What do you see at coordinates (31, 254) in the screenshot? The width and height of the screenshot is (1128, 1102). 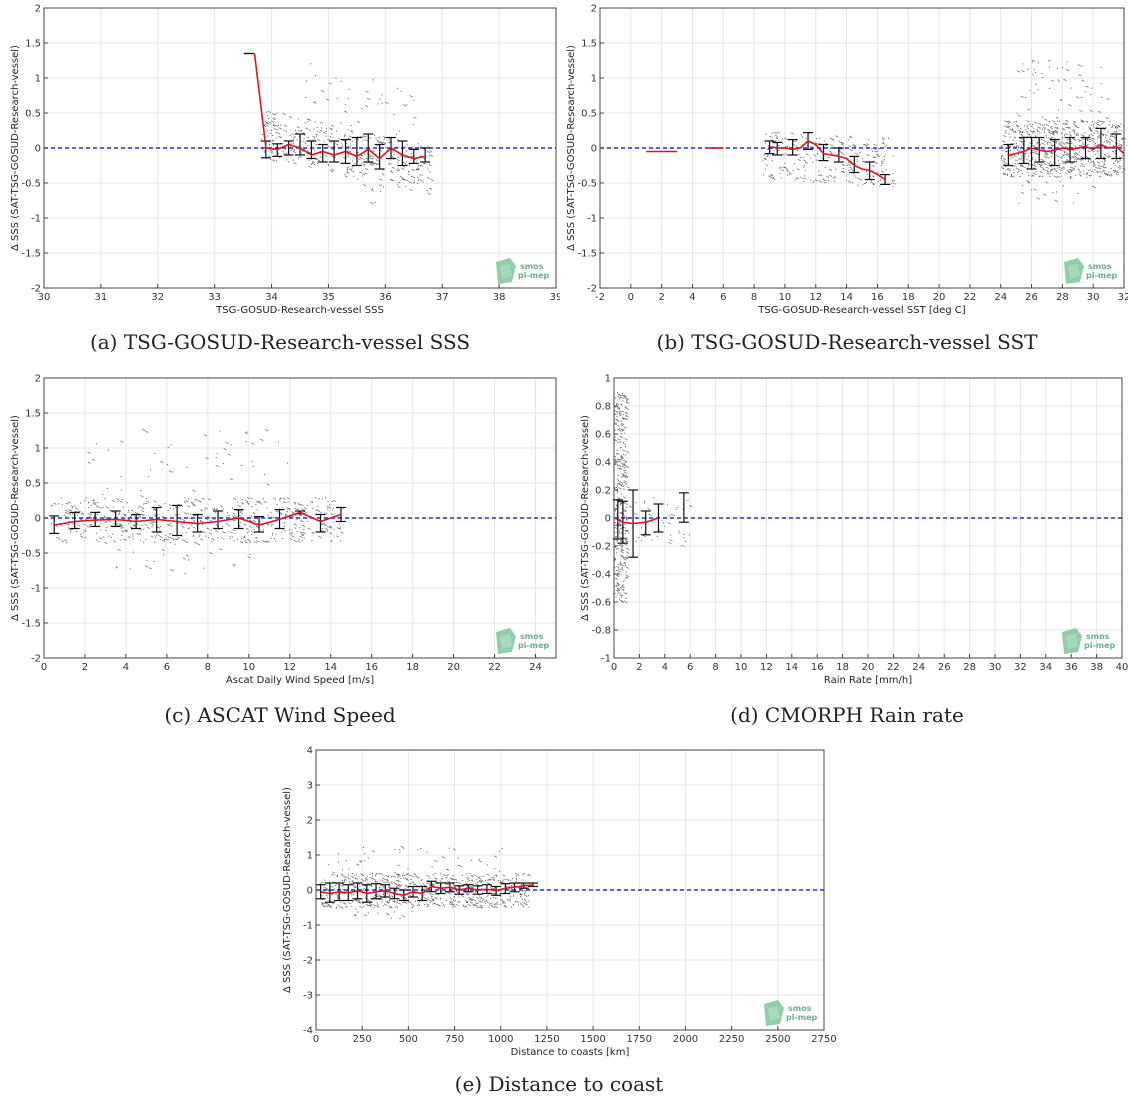 I see `y-tick-label: -1.5` at bounding box center [31, 254].